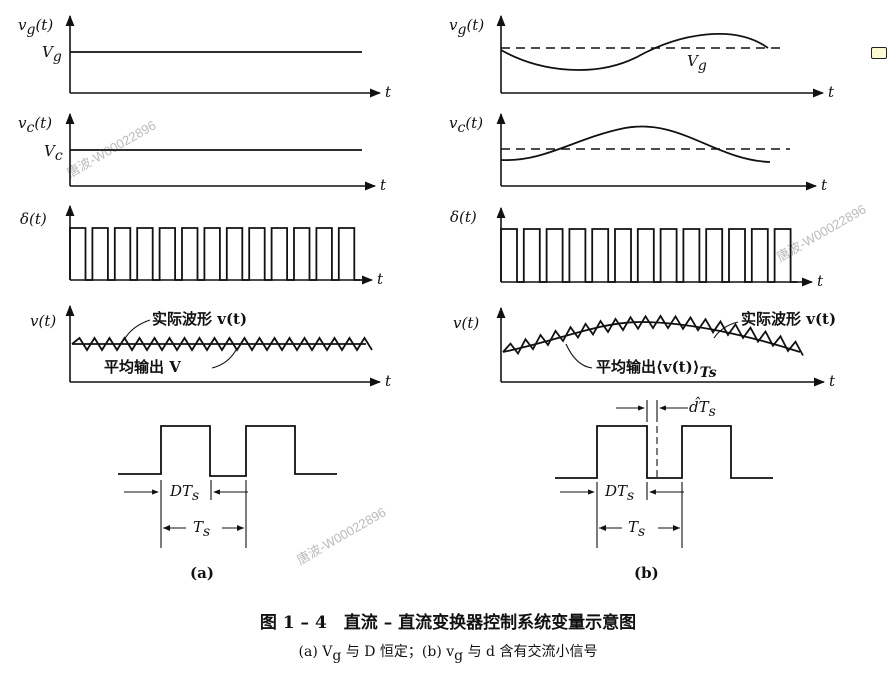 The width and height of the screenshot is (891, 680). I want to click on comment-note-icon, so click(879, 53).